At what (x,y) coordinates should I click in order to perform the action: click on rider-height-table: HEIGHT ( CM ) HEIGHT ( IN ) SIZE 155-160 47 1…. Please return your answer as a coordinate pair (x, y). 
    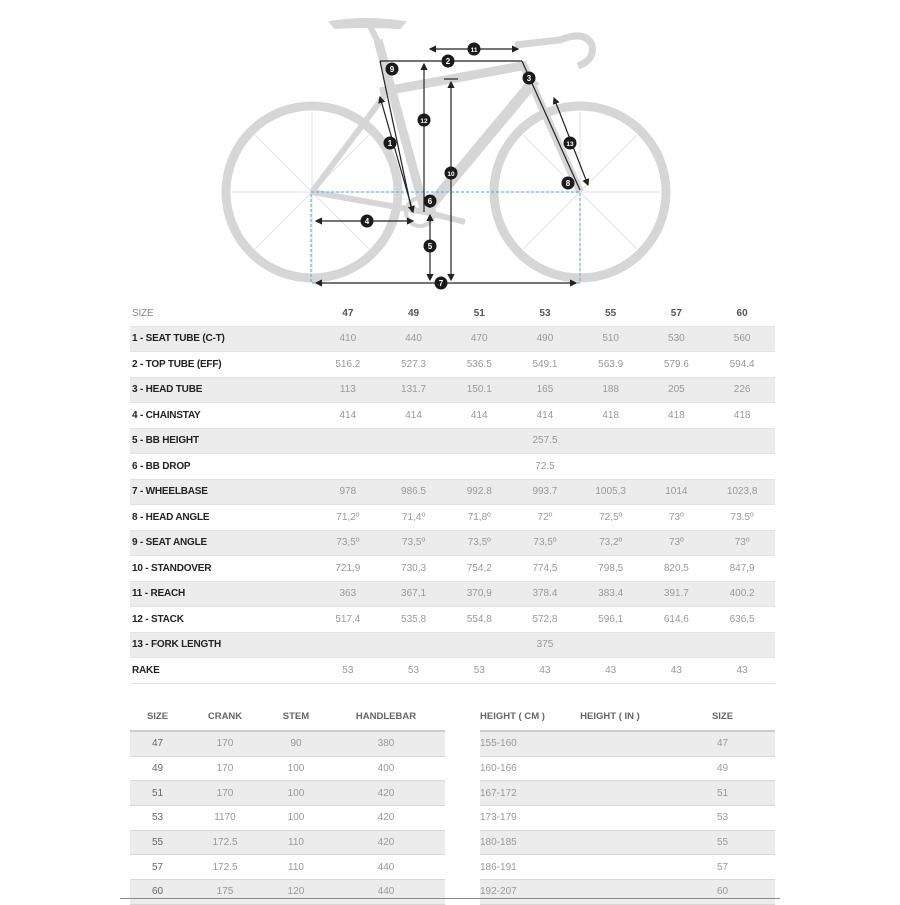
    Looking at the image, I should click on (627, 803).